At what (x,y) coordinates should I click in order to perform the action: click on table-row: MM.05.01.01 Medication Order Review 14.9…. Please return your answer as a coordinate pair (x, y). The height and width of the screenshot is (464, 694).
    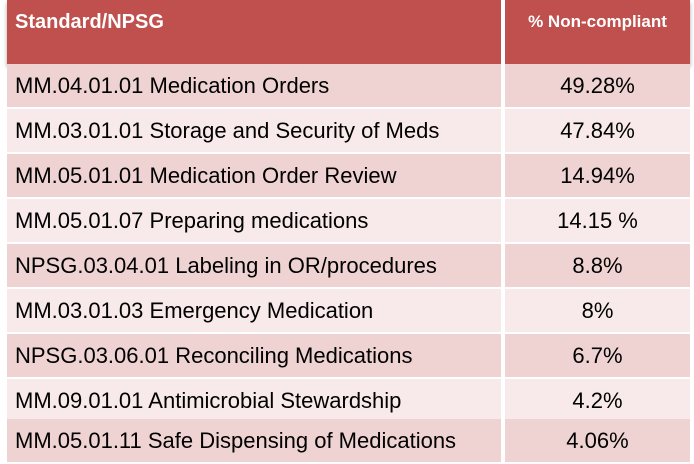
    Looking at the image, I should click on (348, 175).